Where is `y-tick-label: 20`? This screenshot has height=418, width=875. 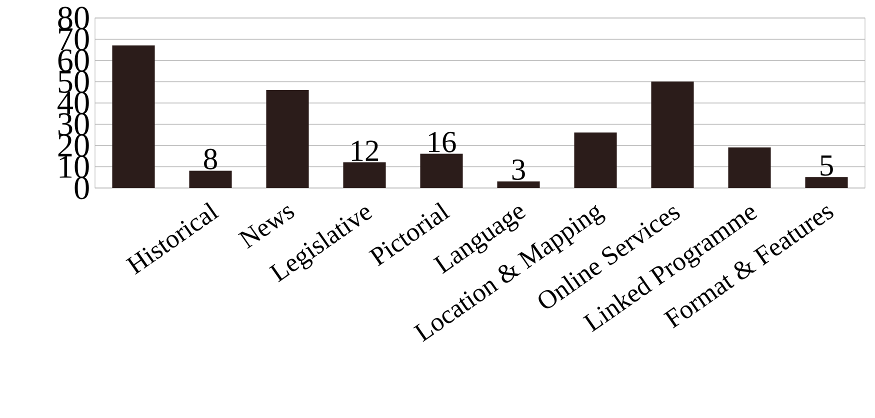 y-tick-label: 20 is located at coordinates (73, 145).